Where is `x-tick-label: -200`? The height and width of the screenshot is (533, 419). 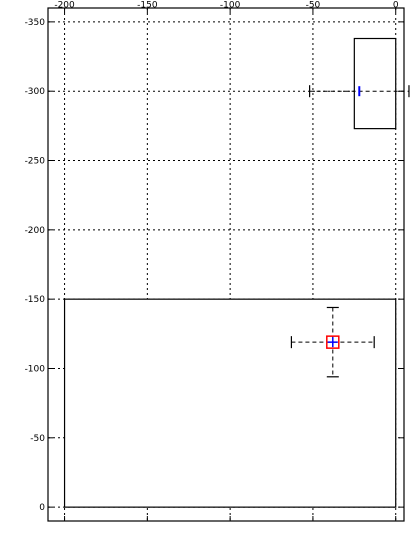
x-tick-label: -200 is located at coordinates (64, 6).